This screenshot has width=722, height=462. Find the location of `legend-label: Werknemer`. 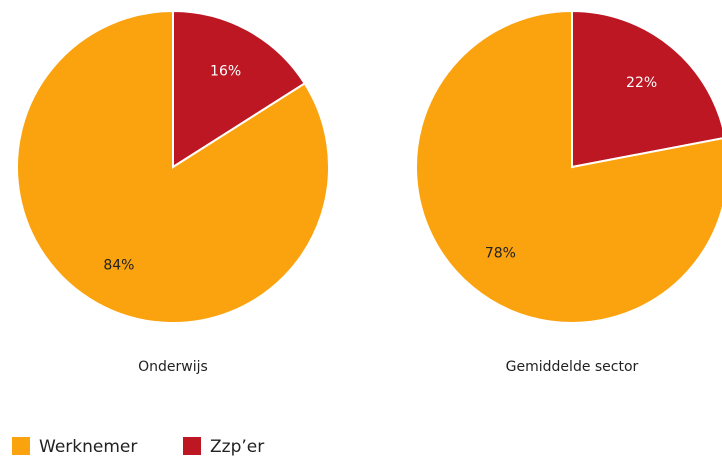

legend-label: Werknemer is located at coordinates (88, 447).